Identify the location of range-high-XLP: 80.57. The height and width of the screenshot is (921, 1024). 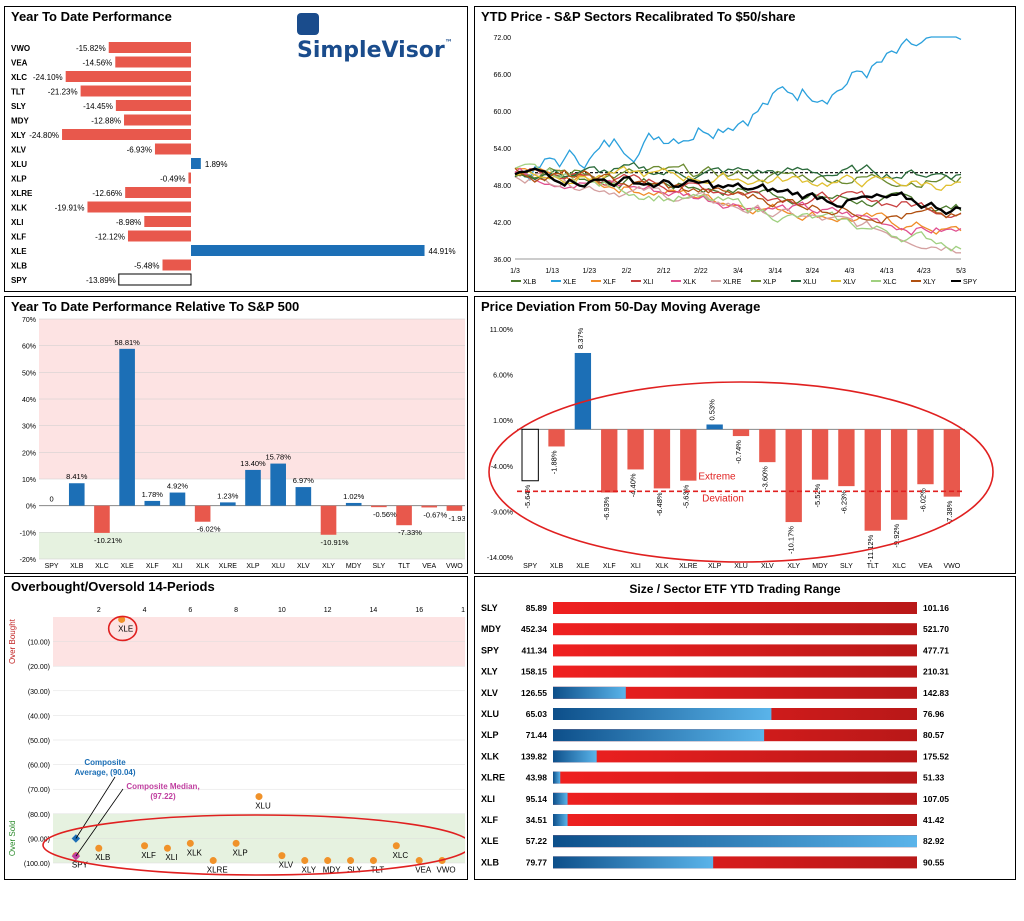
(934, 735).